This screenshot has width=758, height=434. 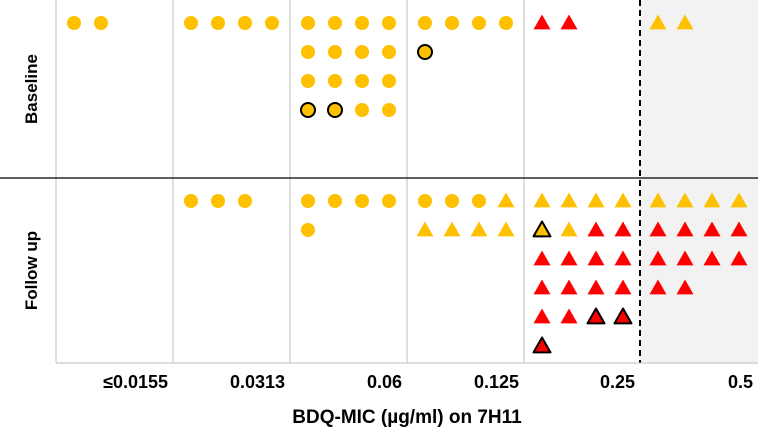 I want to click on x-tick-label: 0.5, so click(x=740, y=382).